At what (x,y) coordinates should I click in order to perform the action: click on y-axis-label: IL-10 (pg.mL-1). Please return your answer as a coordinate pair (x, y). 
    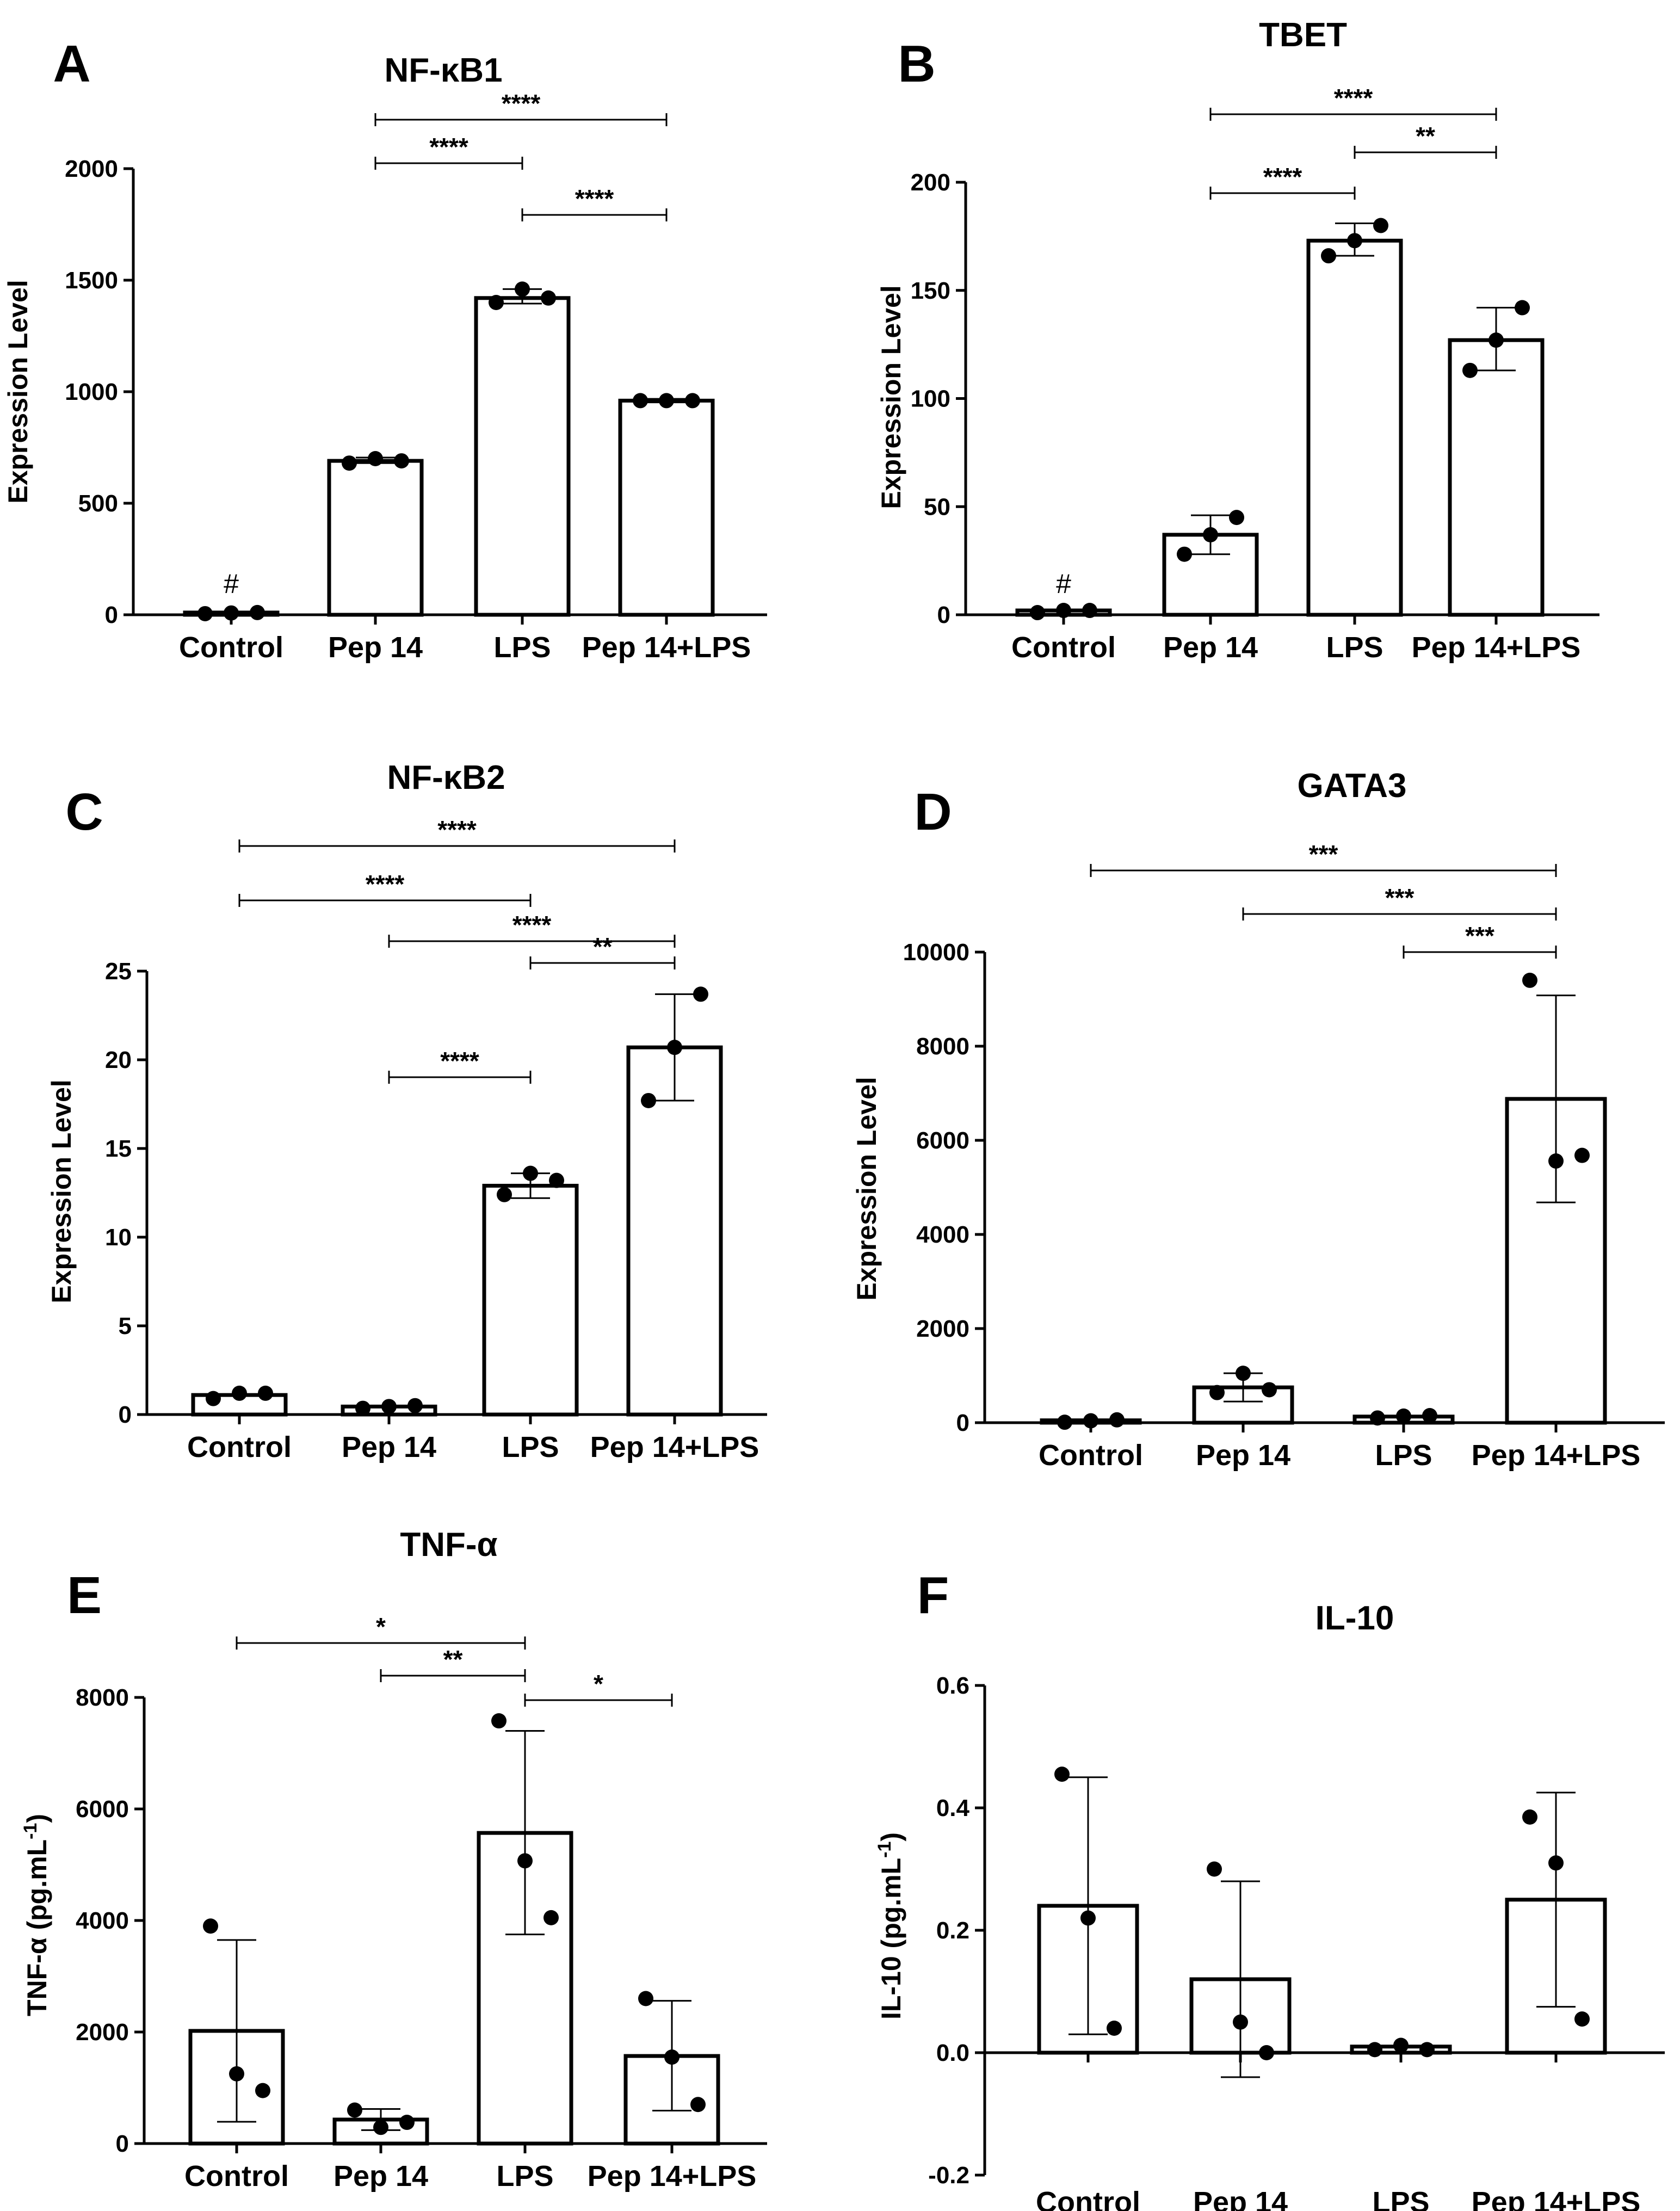
    Looking at the image, I should click on (890, 1925).